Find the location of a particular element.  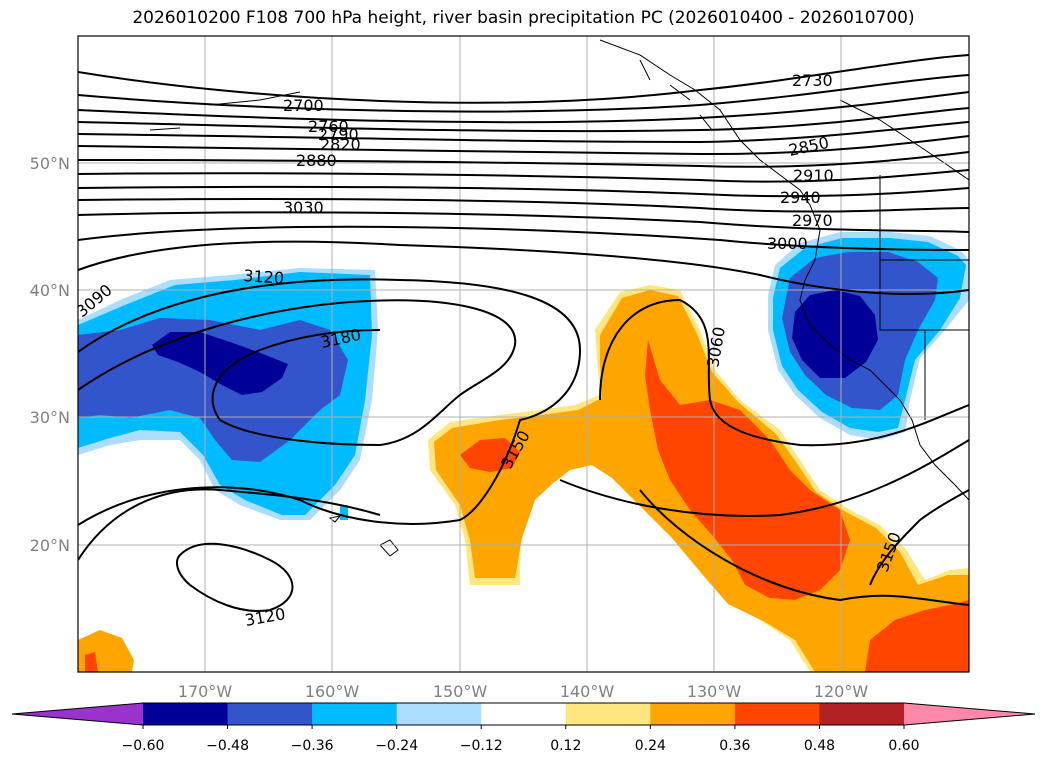

contour-label: 2760 is located at coordinates (328, 126).